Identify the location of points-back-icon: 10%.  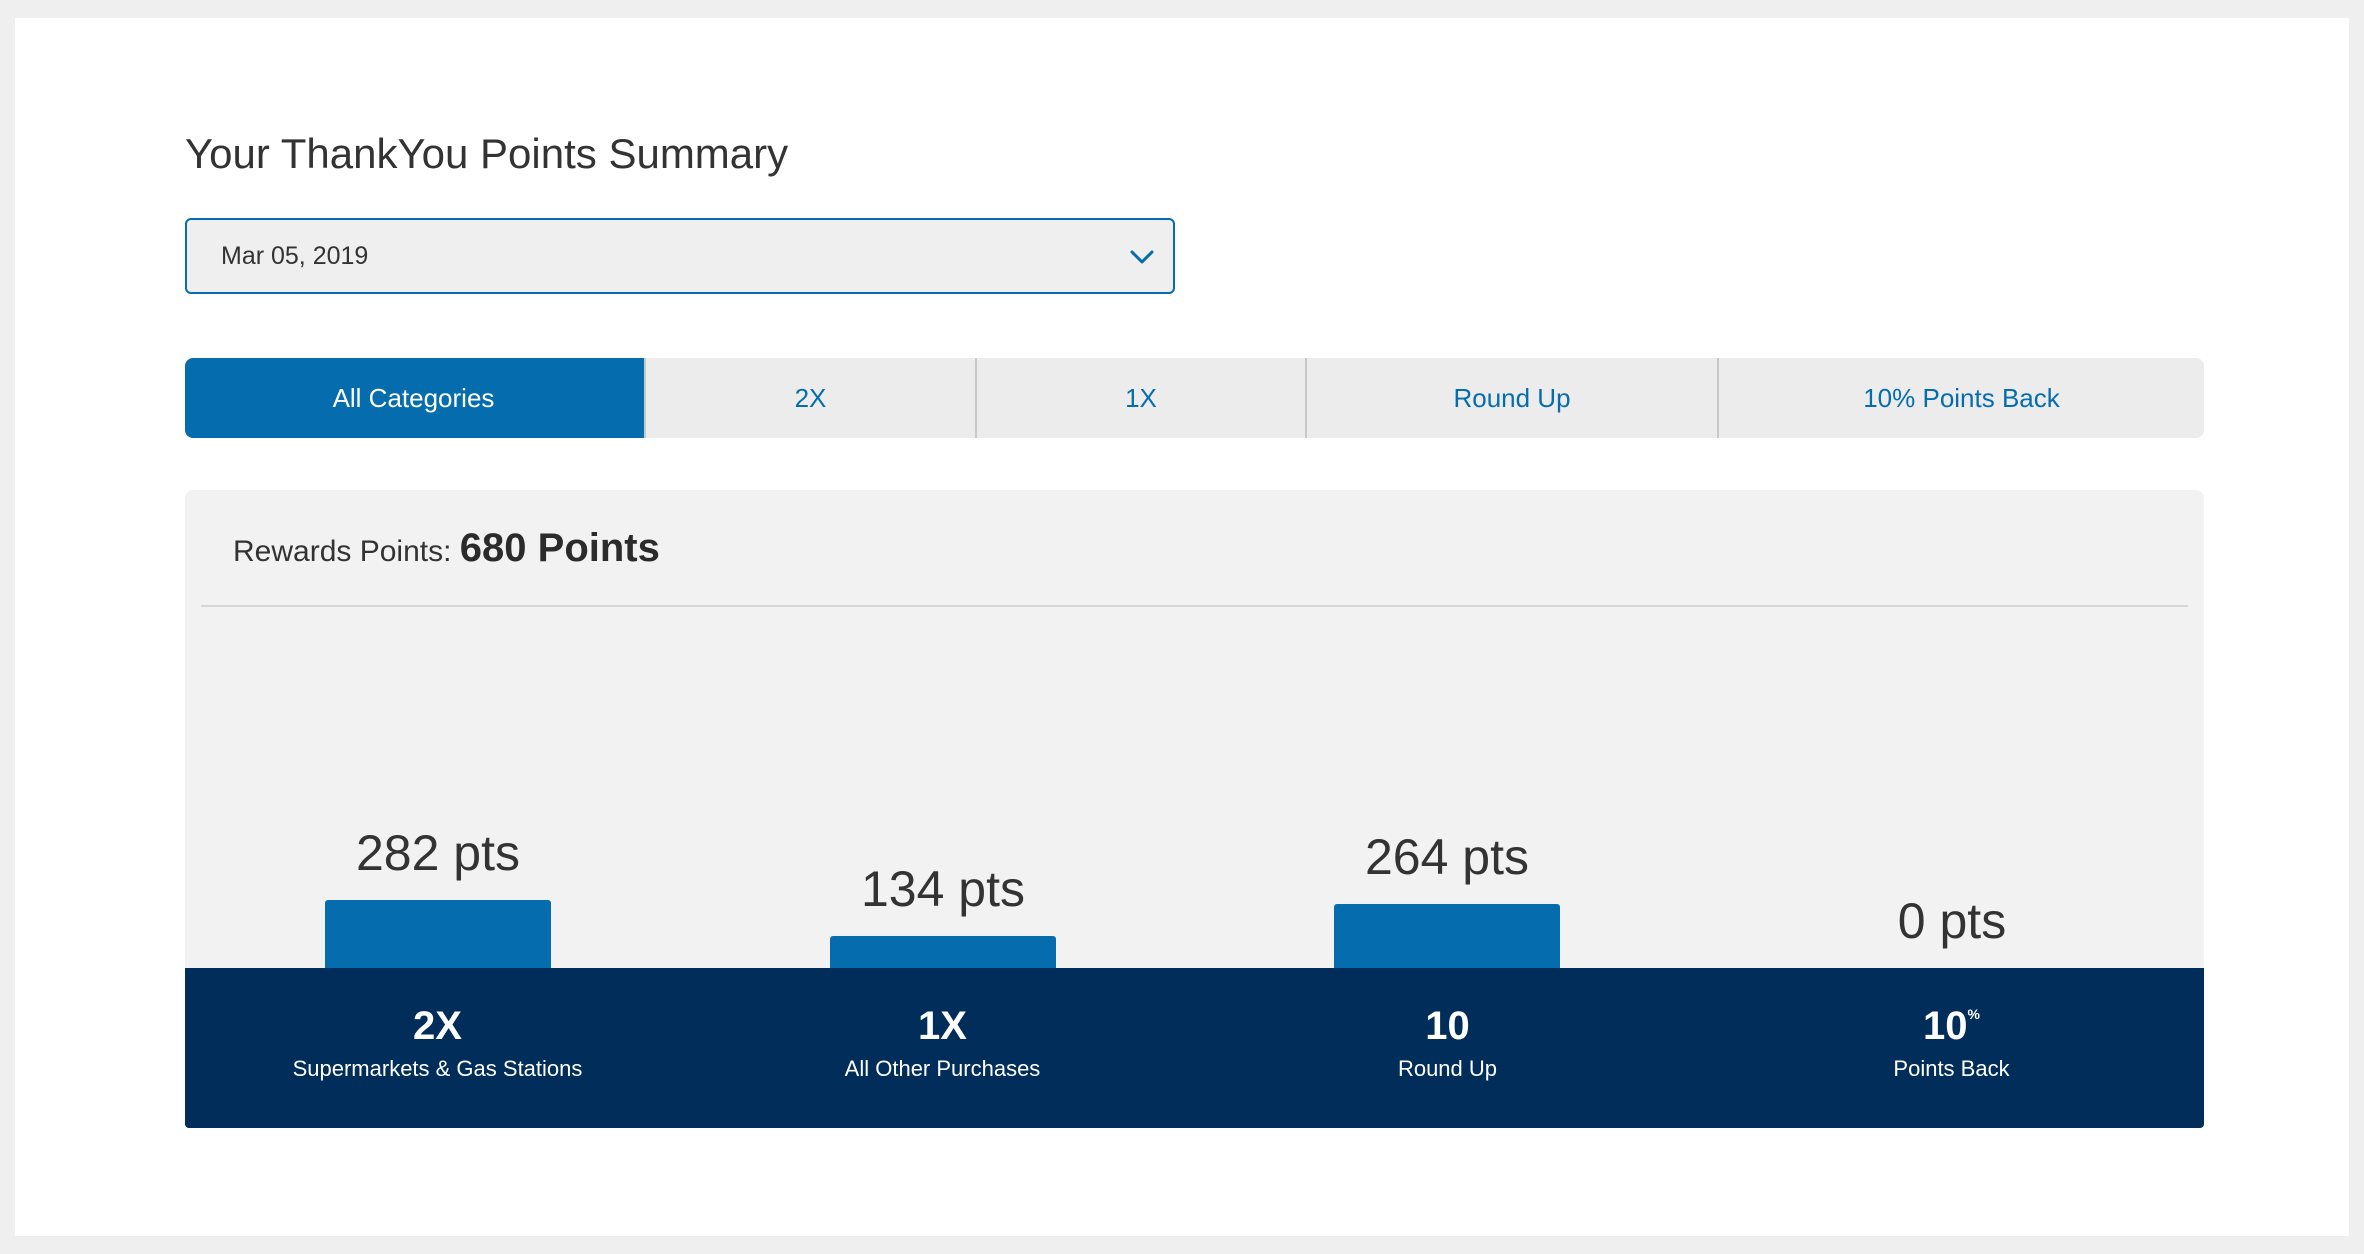
(1951, 1026).